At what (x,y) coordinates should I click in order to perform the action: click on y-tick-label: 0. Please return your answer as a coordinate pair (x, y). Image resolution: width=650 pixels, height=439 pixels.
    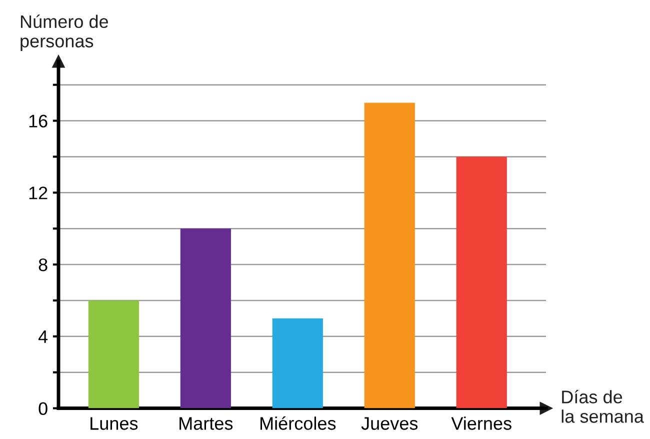
    Looking at the image, I should click on (43, 408).